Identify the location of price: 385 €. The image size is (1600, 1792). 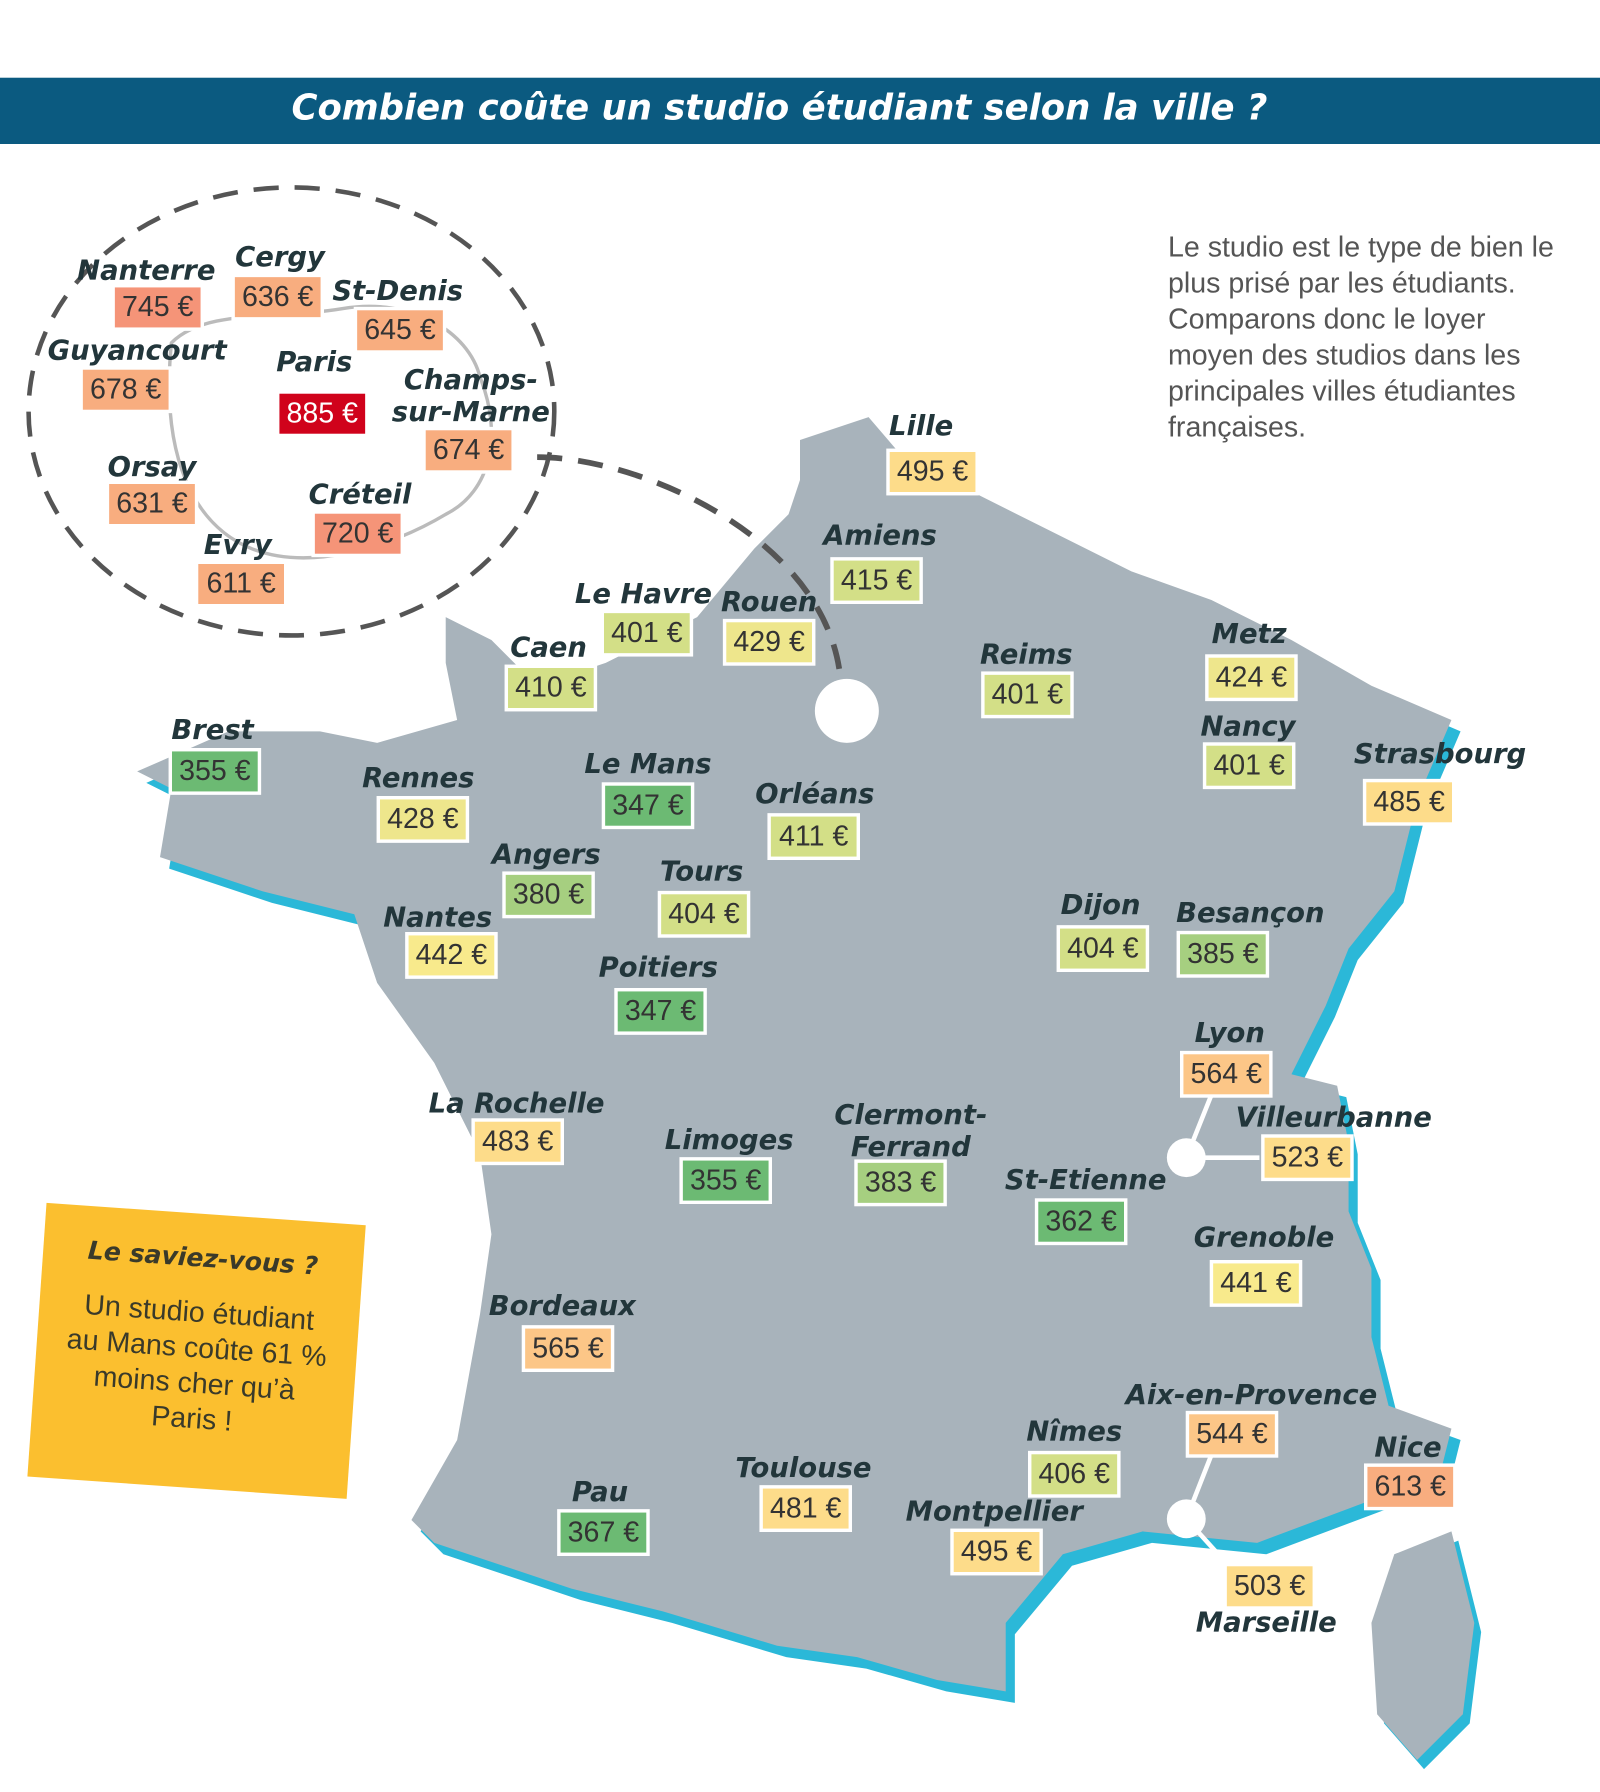
(1223, 954).